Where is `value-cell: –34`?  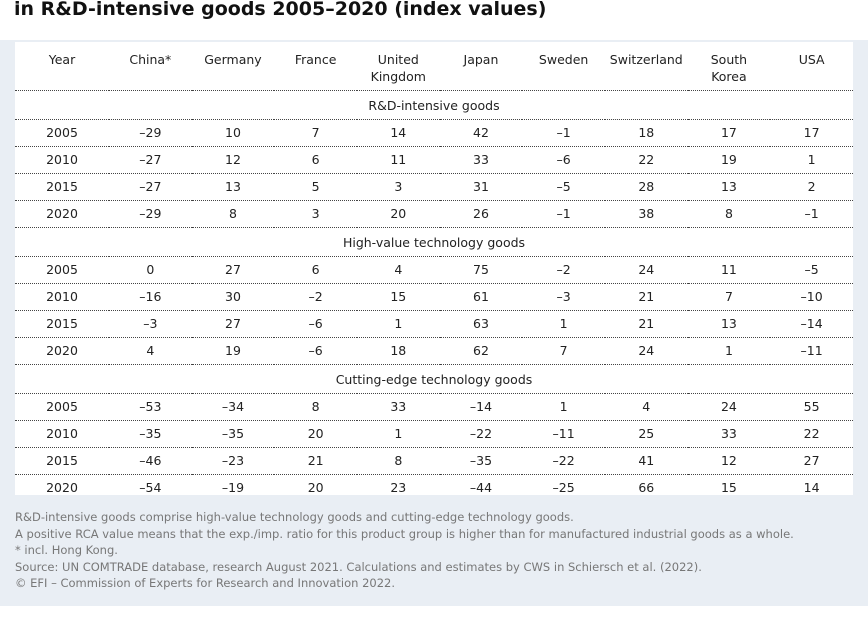
value-cell: –34 is located at coordinates (233, 407).